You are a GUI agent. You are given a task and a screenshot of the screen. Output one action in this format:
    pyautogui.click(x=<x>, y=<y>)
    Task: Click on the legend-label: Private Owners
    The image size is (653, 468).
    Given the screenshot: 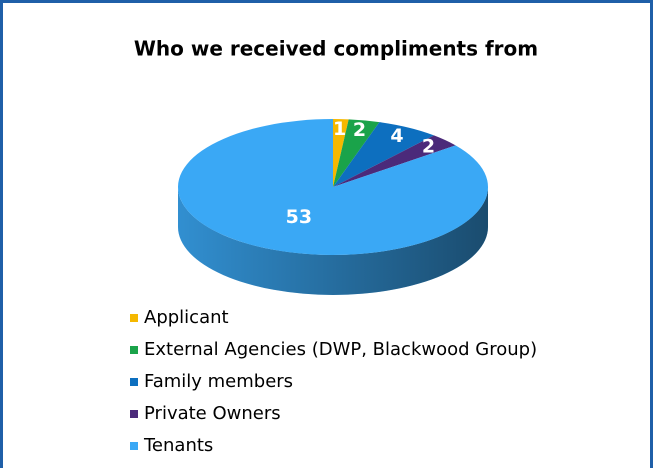 What is the action you would take?
    pyautogui.click(x=212, y=413)
    